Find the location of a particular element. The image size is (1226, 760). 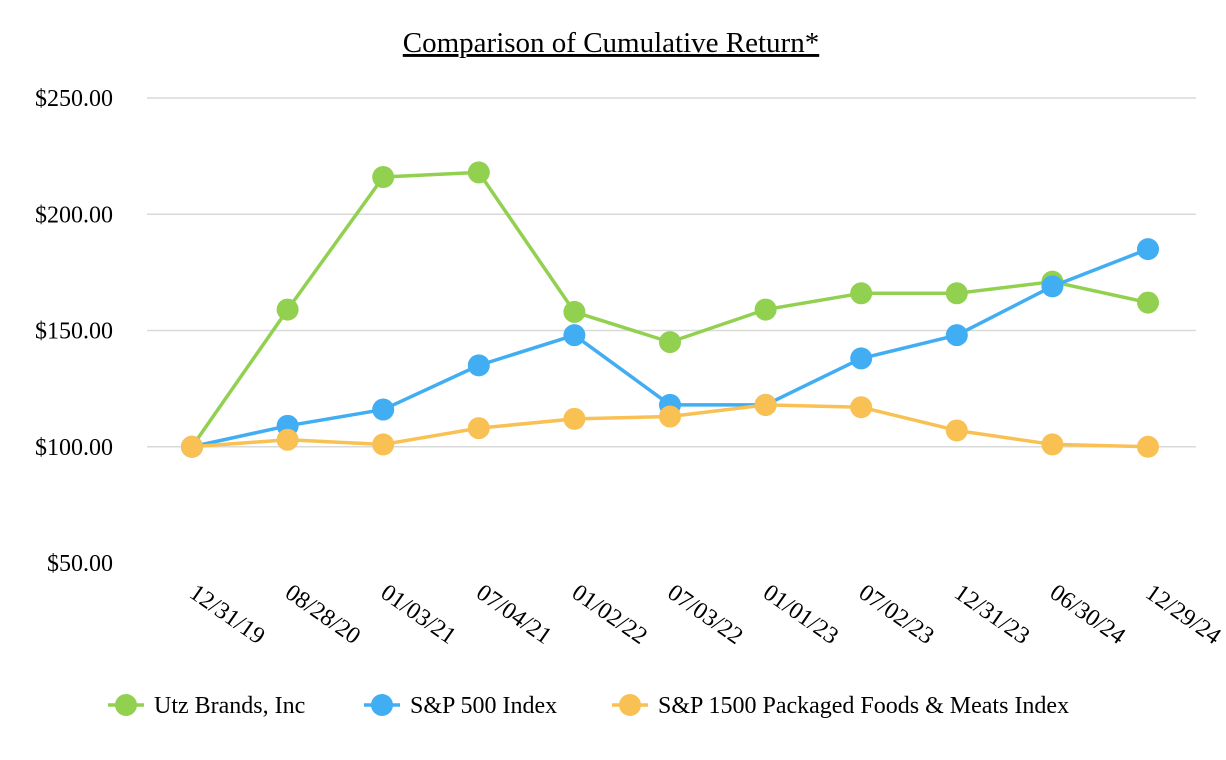

x-tick-label: 01/02/22 is located at coordinates (609, 615).